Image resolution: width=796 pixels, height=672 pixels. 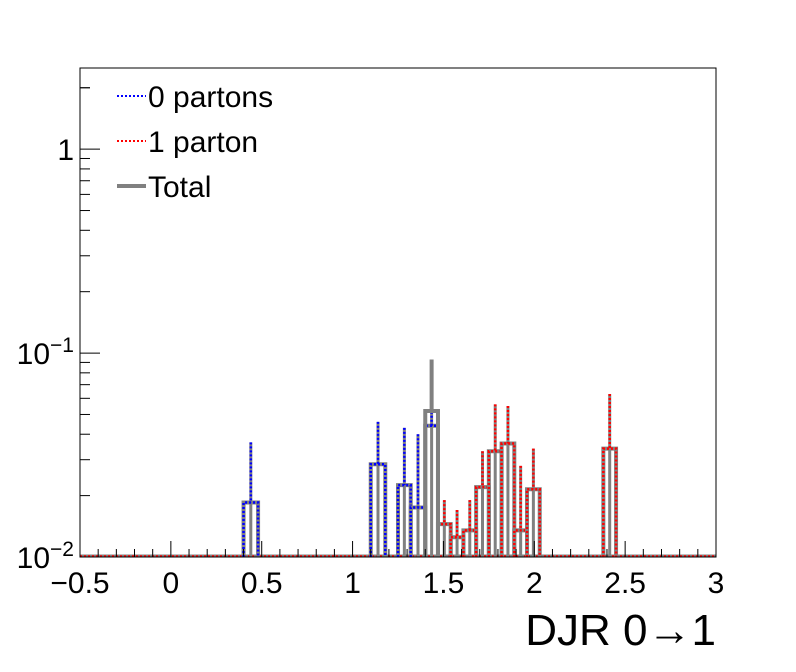 I want to click on legend: 0 partons 1 parton Total, so click(x=195, y=142).